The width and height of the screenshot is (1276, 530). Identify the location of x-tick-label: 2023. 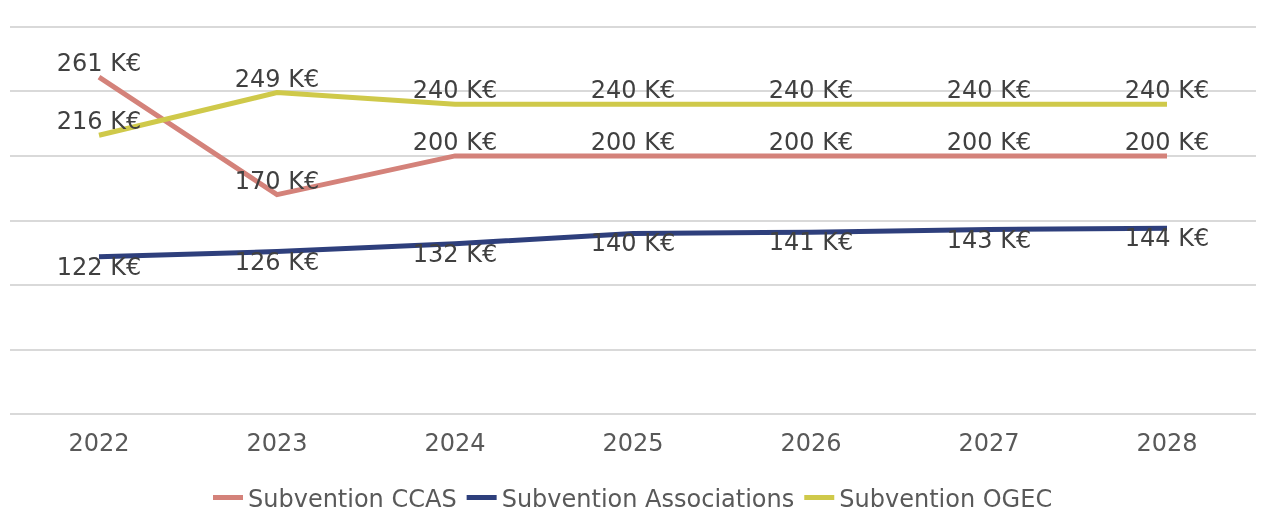
(277, 443).